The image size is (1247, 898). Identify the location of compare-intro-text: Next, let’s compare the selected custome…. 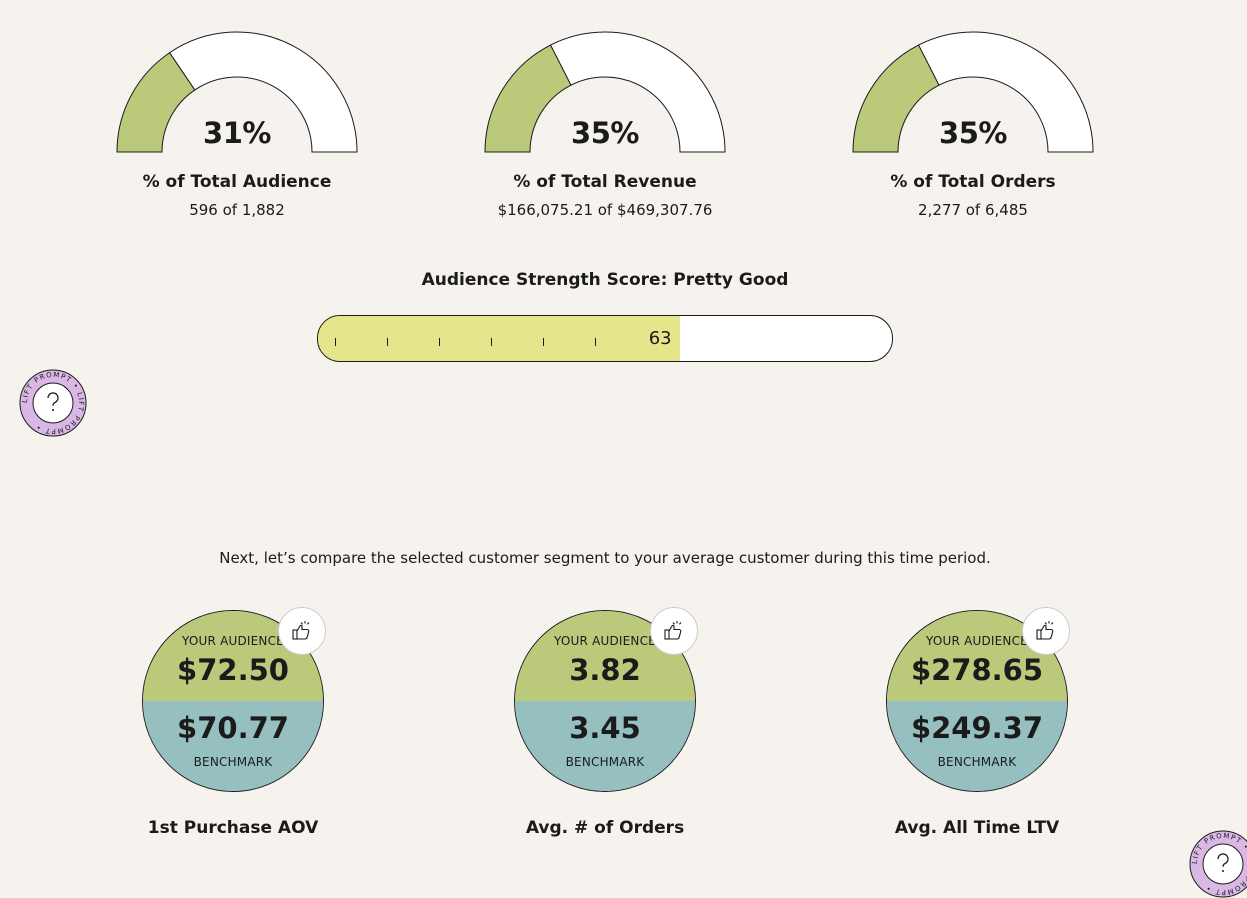
(605, 558).